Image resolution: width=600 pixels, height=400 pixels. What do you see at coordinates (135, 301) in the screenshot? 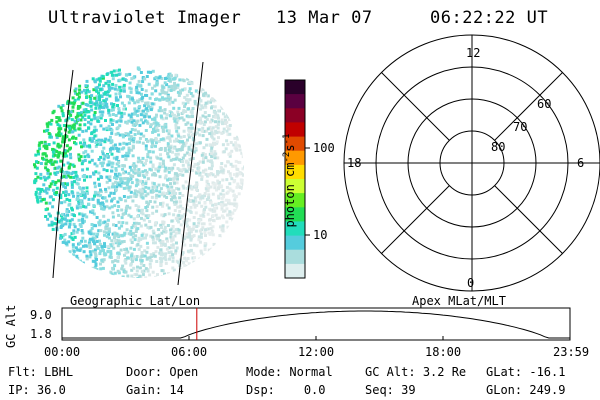
I see `timeline-left-caption: Geographic Lat/Lon` at bounding box center [135, 301].